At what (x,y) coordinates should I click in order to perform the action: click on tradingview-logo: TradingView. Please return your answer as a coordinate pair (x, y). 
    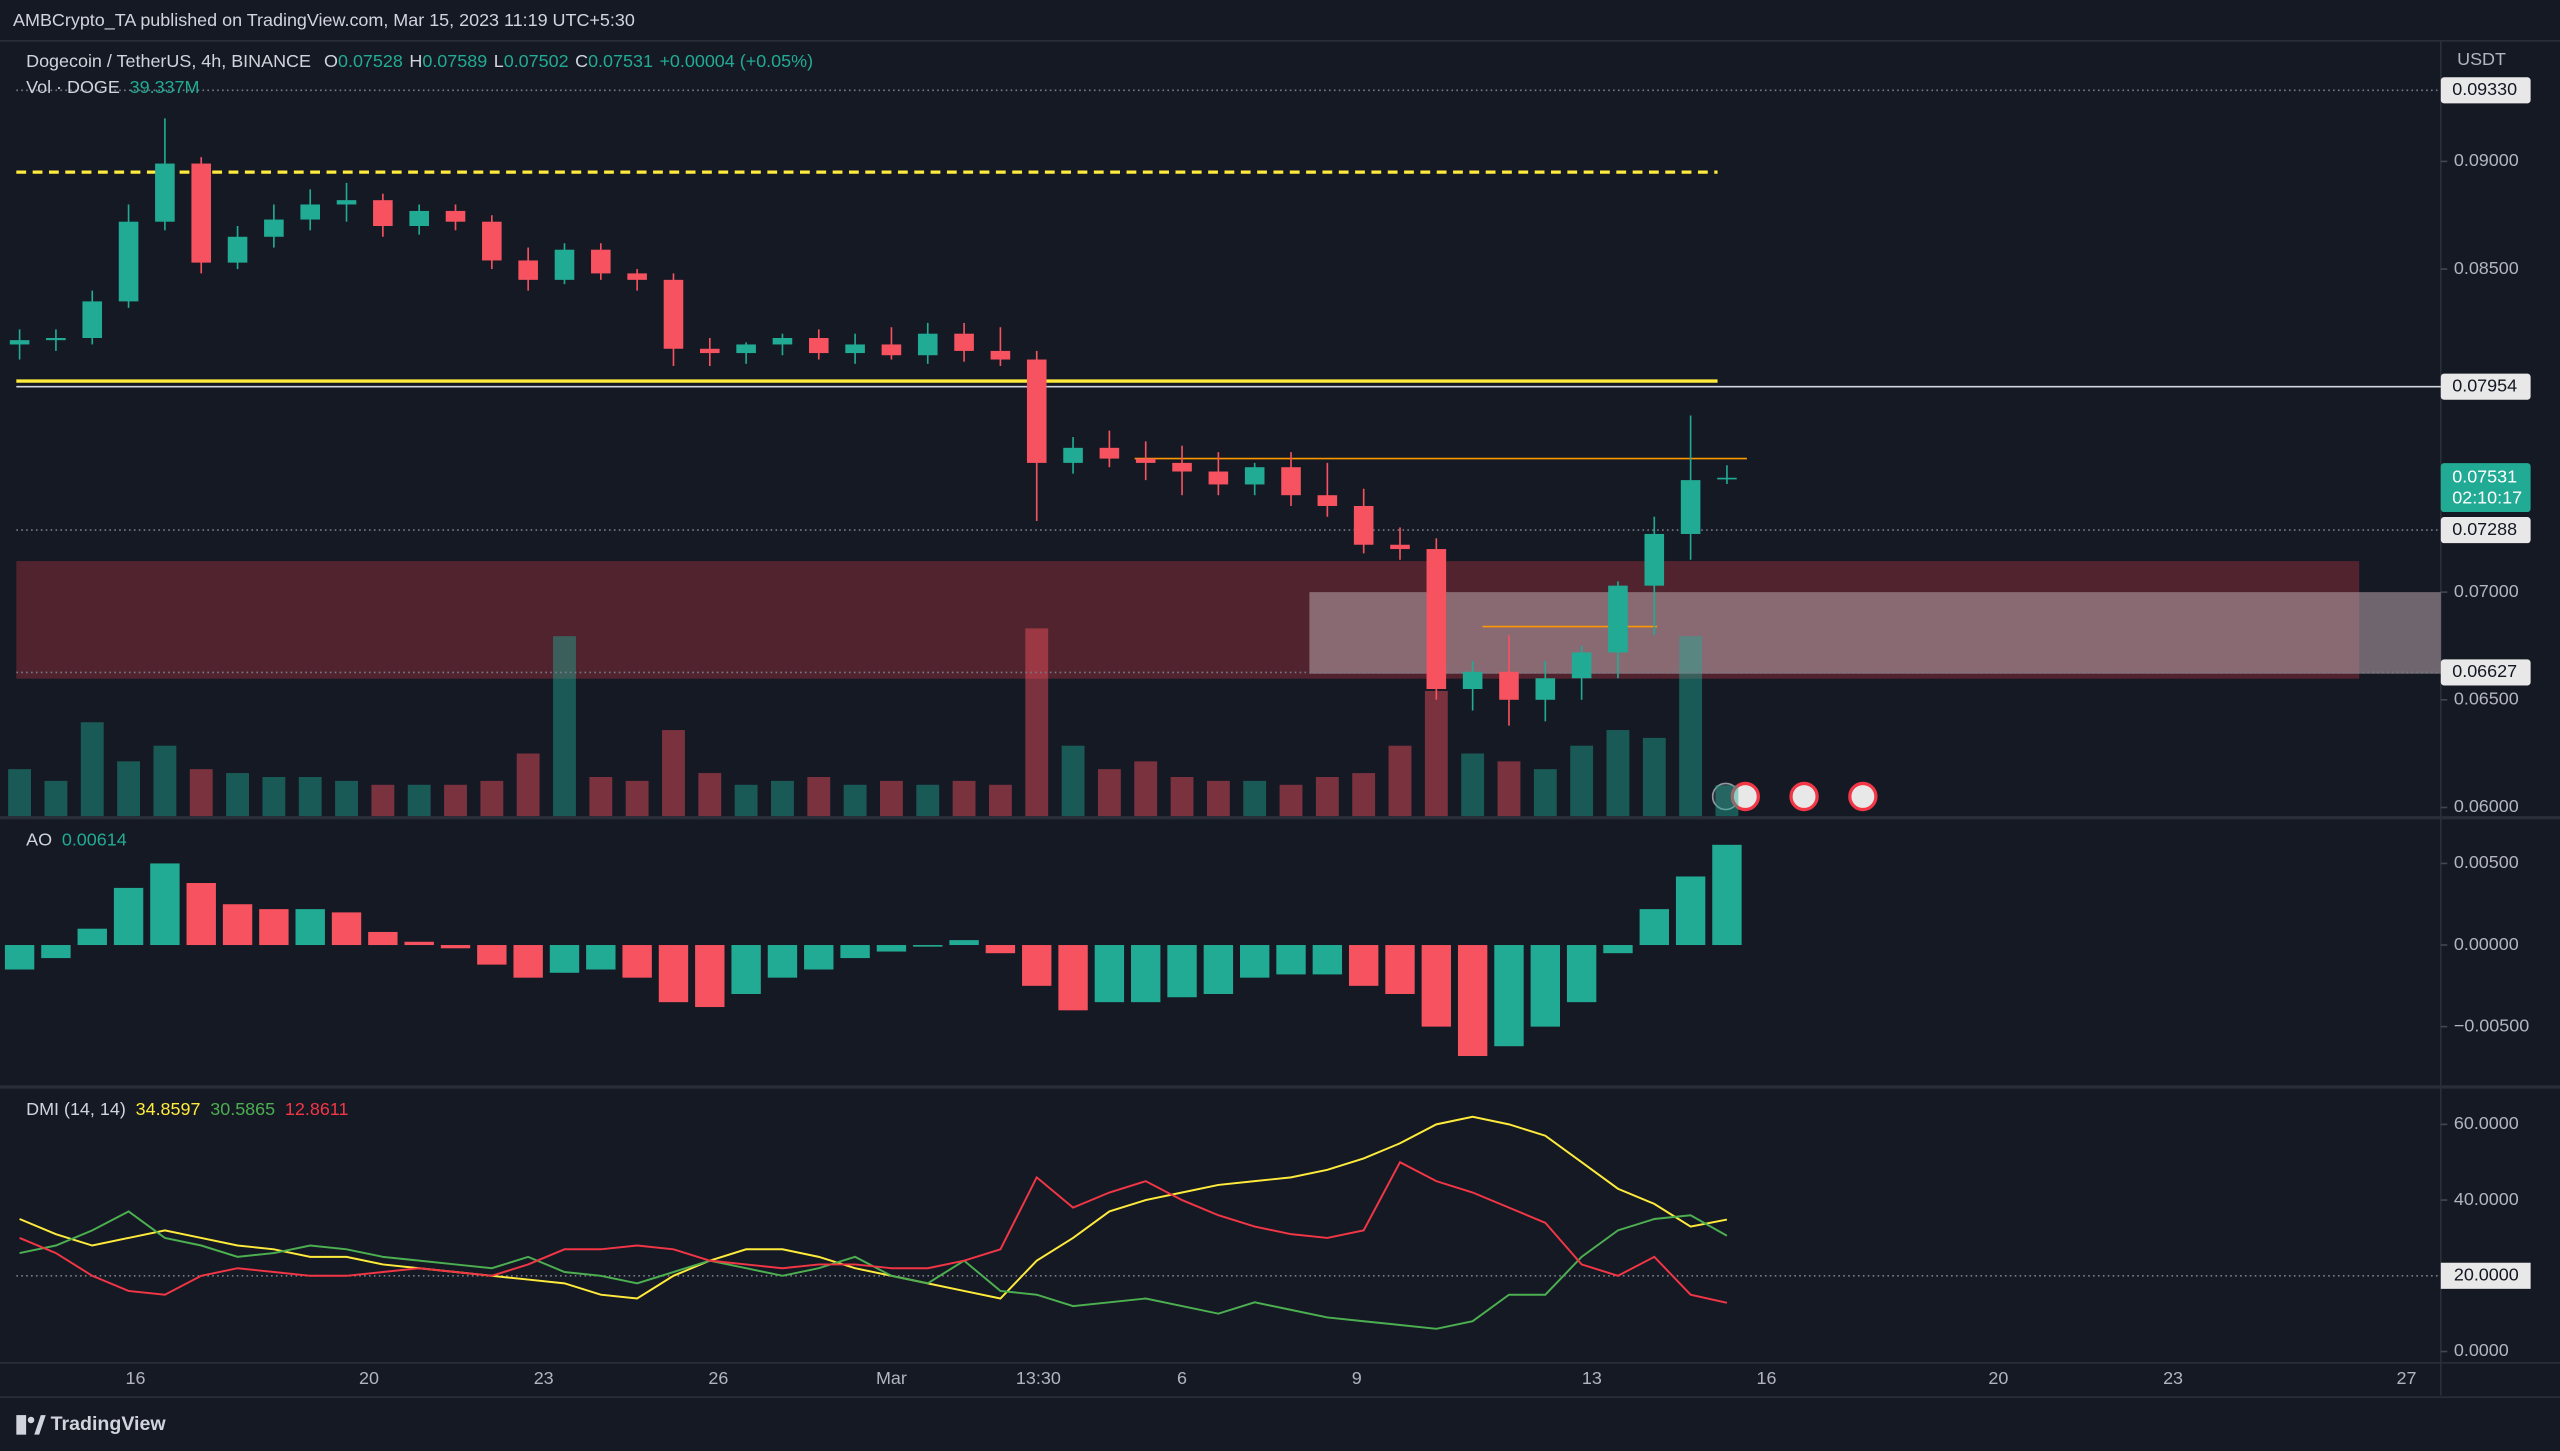
    Looking at the image, I should click on (91, 1424).